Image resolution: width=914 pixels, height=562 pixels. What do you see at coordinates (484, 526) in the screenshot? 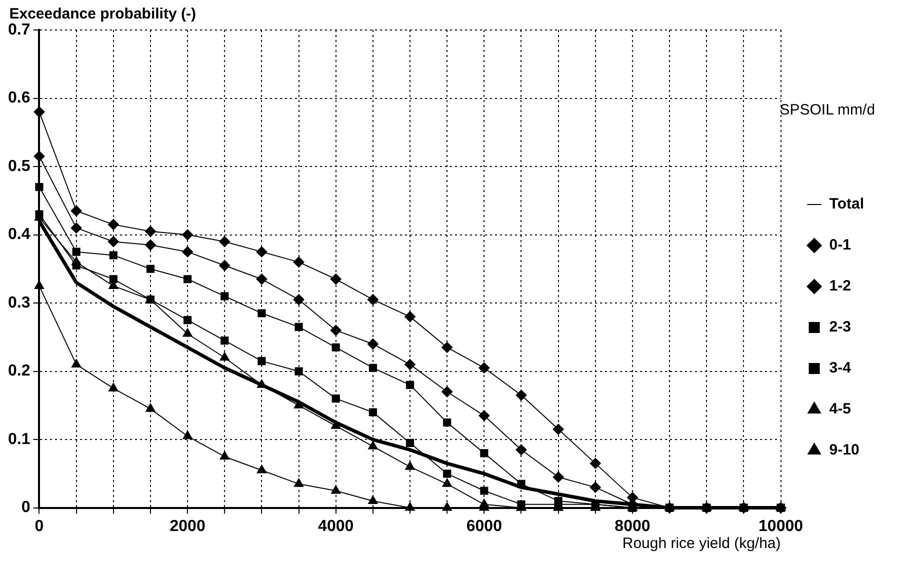
I see `x-tick-label: 6000` at bounding box center [484, 526].